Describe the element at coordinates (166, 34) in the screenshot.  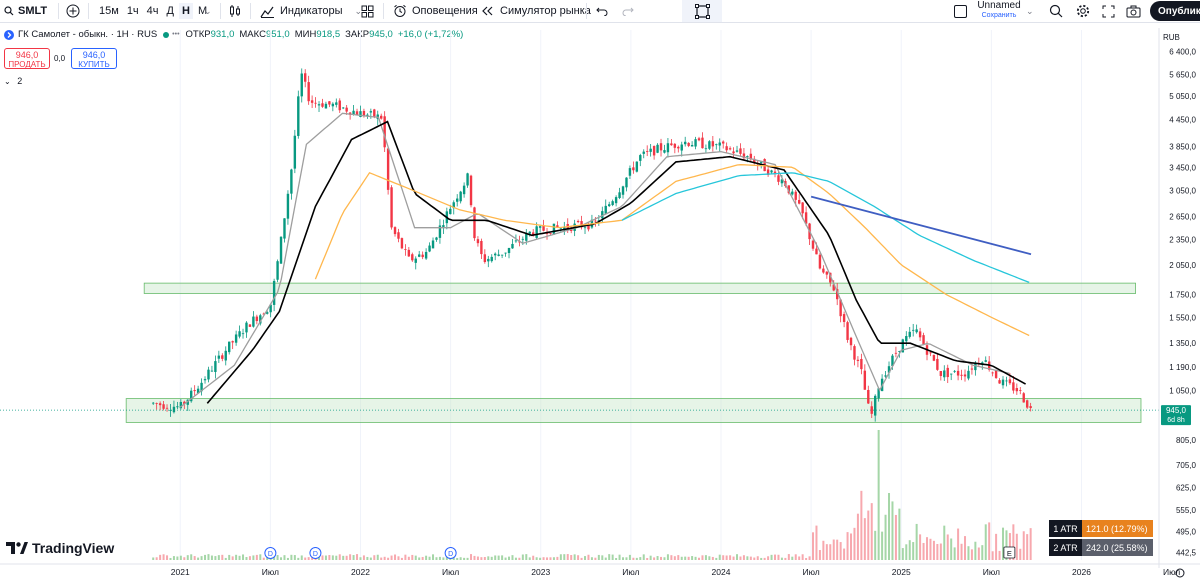
I see `market-status-dot-icon` at that location.